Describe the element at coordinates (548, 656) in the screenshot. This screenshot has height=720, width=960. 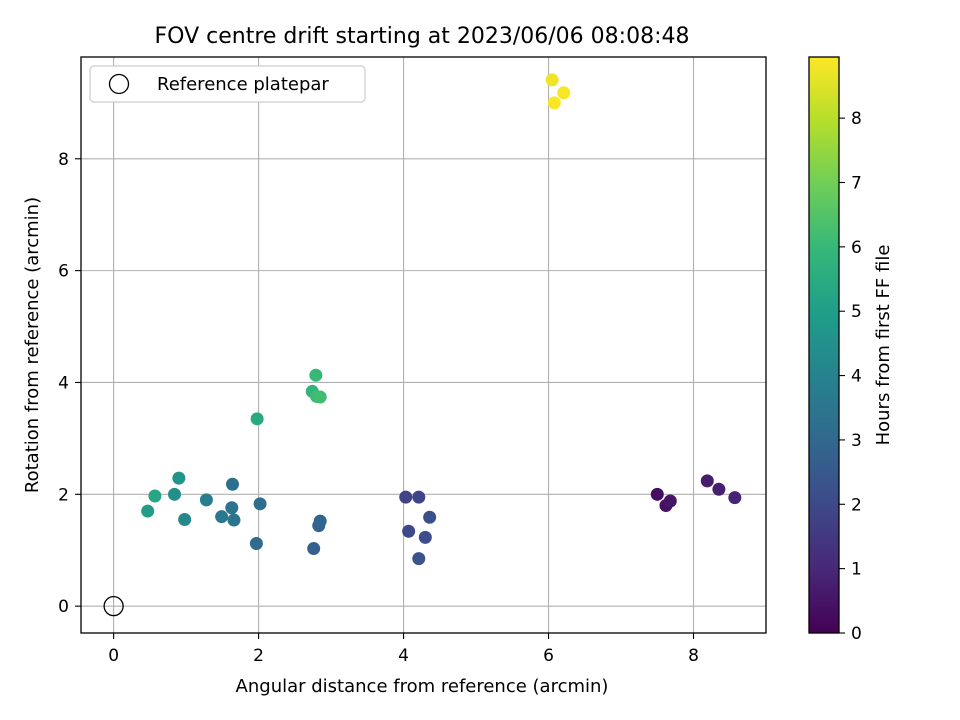
I see `x-tick-label: 6` at that location.